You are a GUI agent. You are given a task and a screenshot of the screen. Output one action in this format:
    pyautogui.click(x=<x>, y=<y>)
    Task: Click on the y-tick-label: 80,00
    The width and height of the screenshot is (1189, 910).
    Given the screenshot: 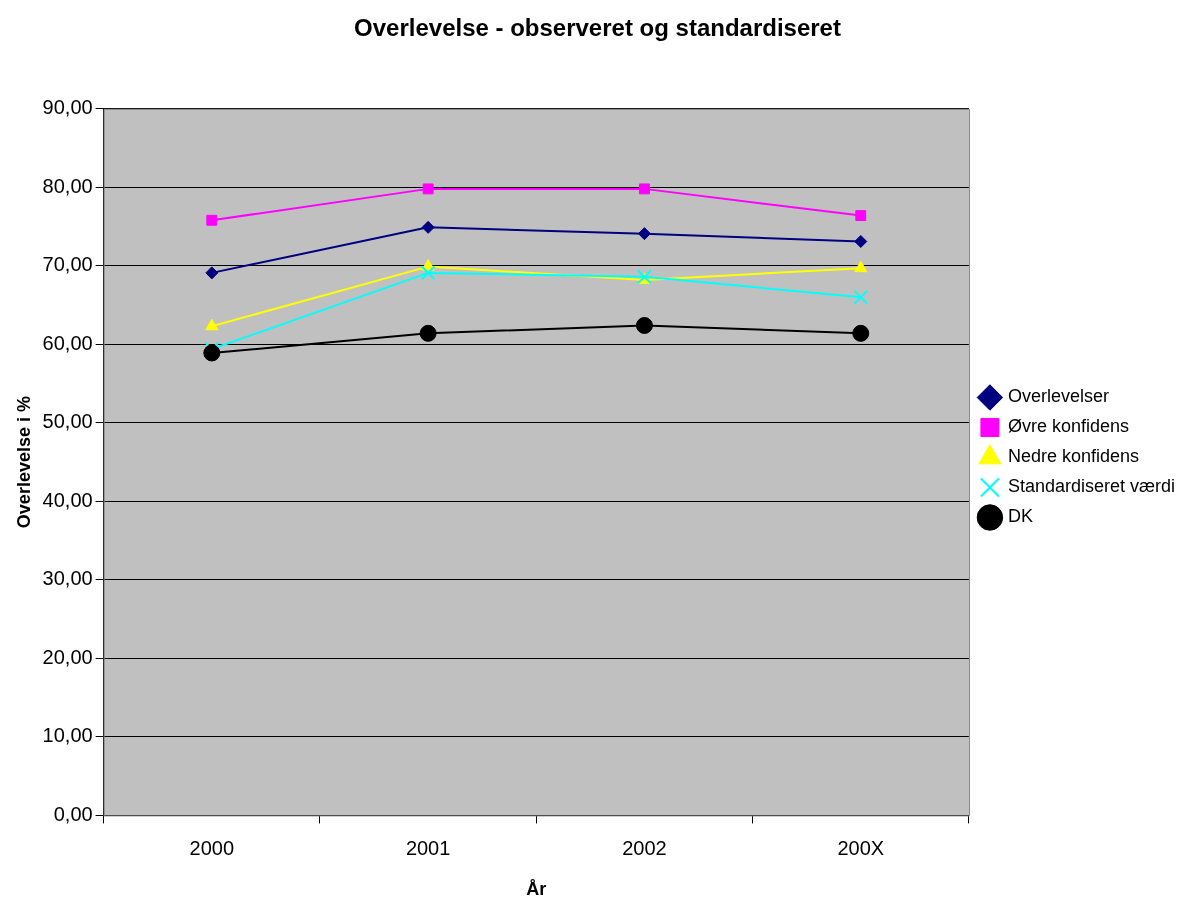 What is the action you would take?
    pyautogui.click(x=67, y=185)
    